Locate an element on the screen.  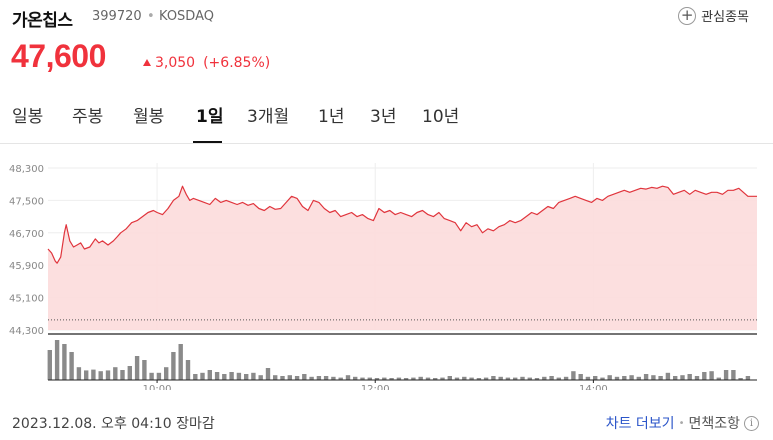
tab-1year: 1년 is located at coordinates (331, 117).